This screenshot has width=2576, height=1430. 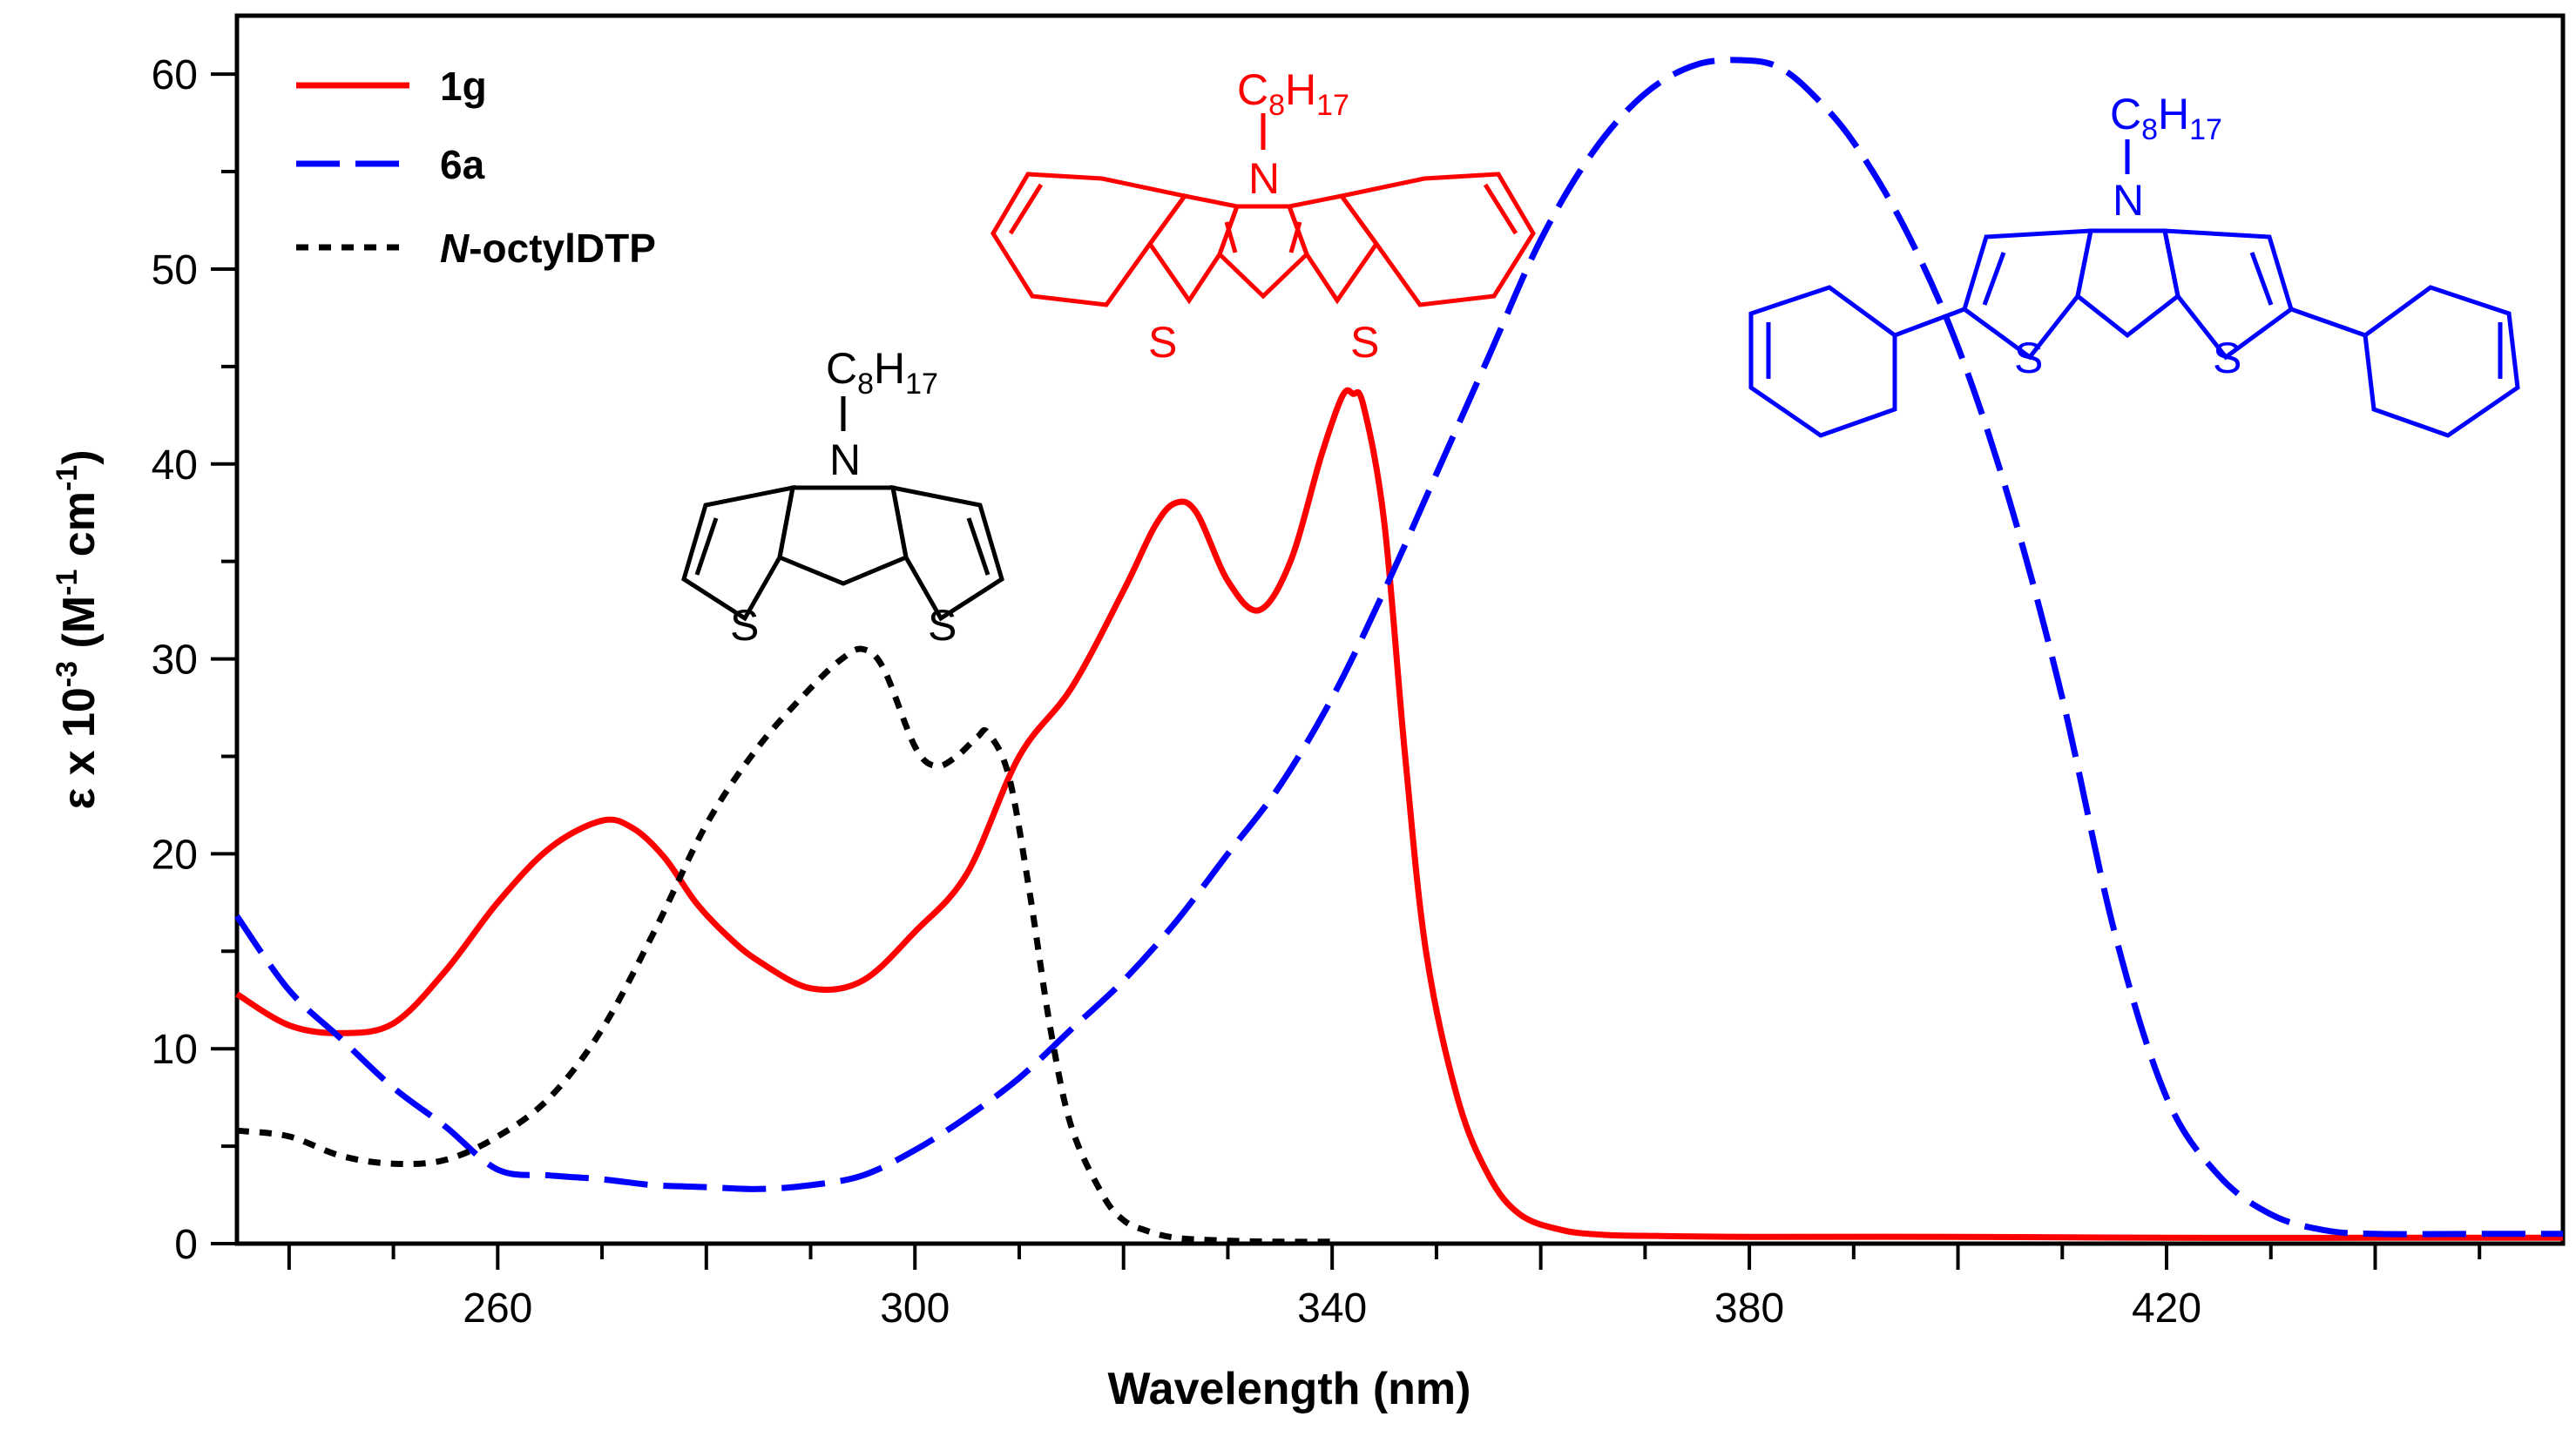 I want to click on y-tick-label: 60, so click(x=175, y=75).